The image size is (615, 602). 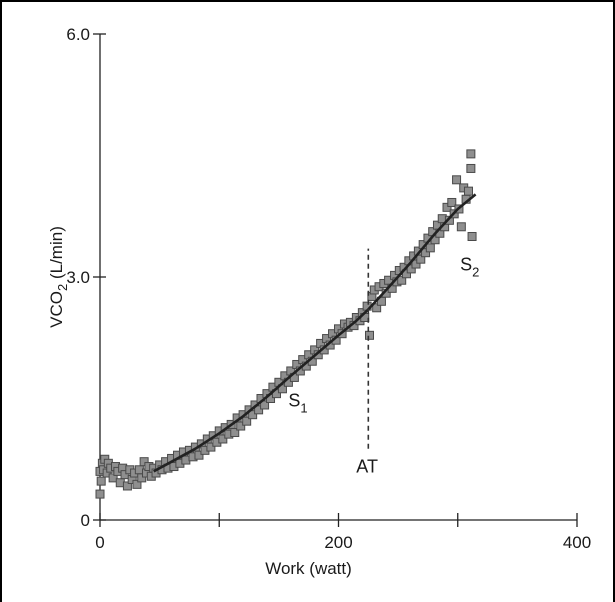 I want to click on annotation-s1: S1, so click(x=297, y=403).